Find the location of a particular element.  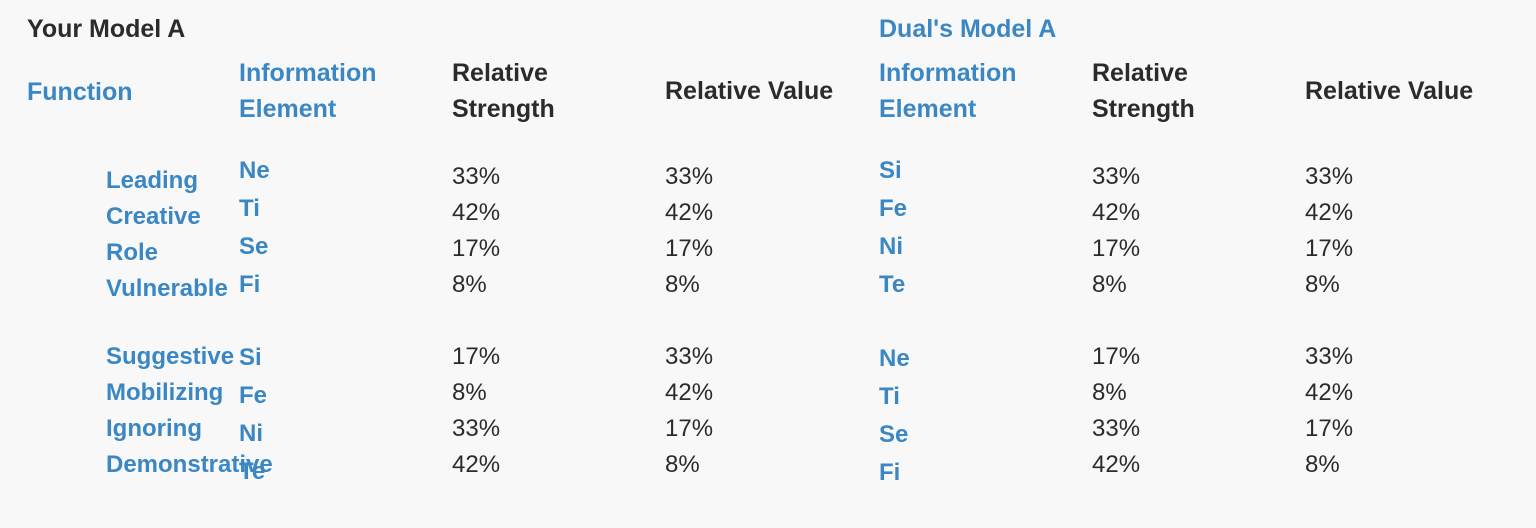

function-label: Creative is located at coordinates (153, 216).